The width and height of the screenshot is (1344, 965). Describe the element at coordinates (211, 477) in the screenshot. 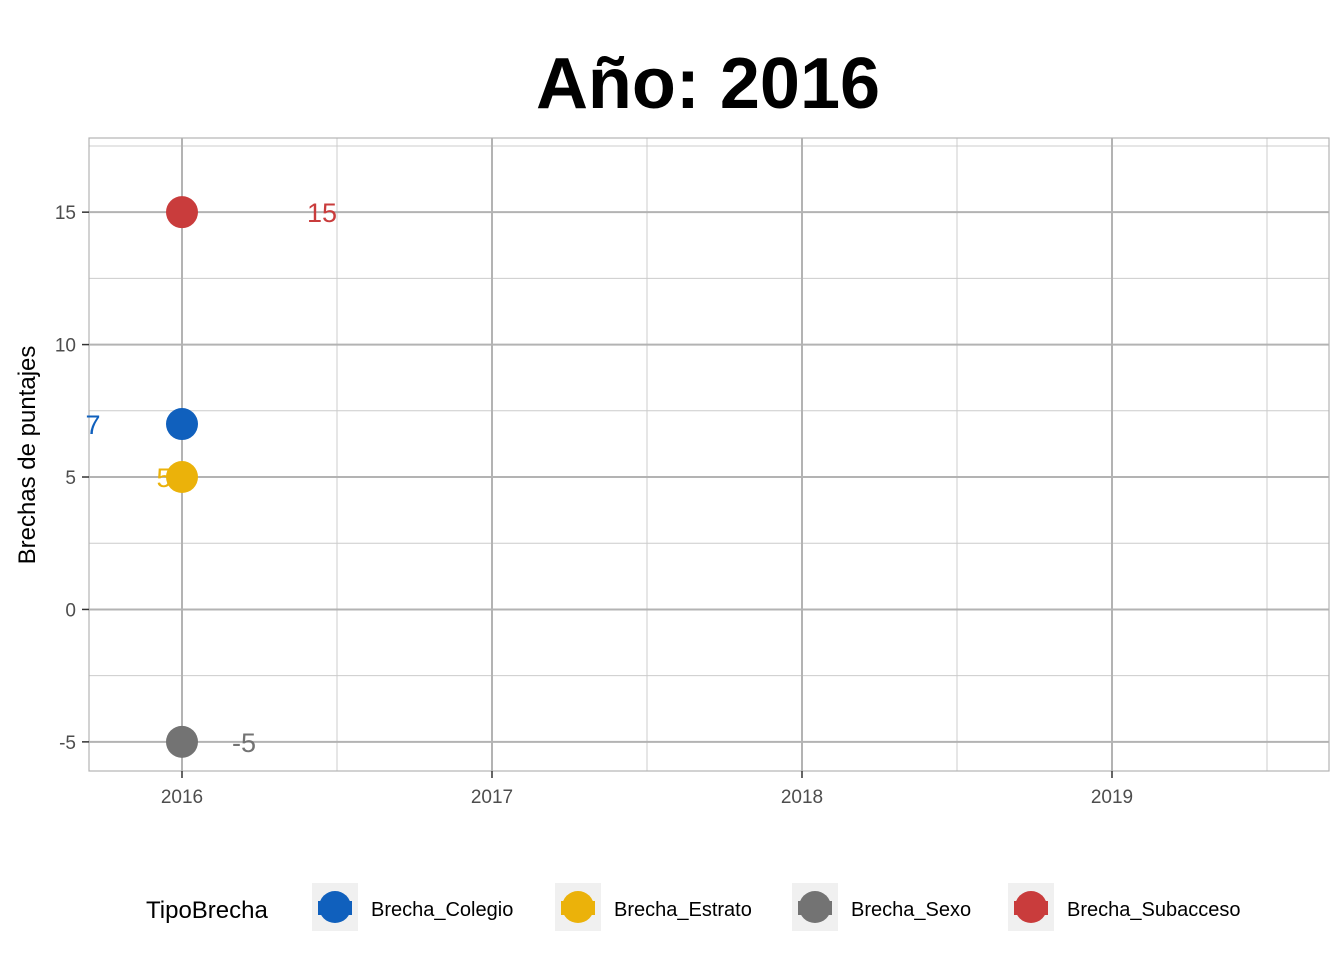

I see `data-points: 7 5 -5 15` at that location.